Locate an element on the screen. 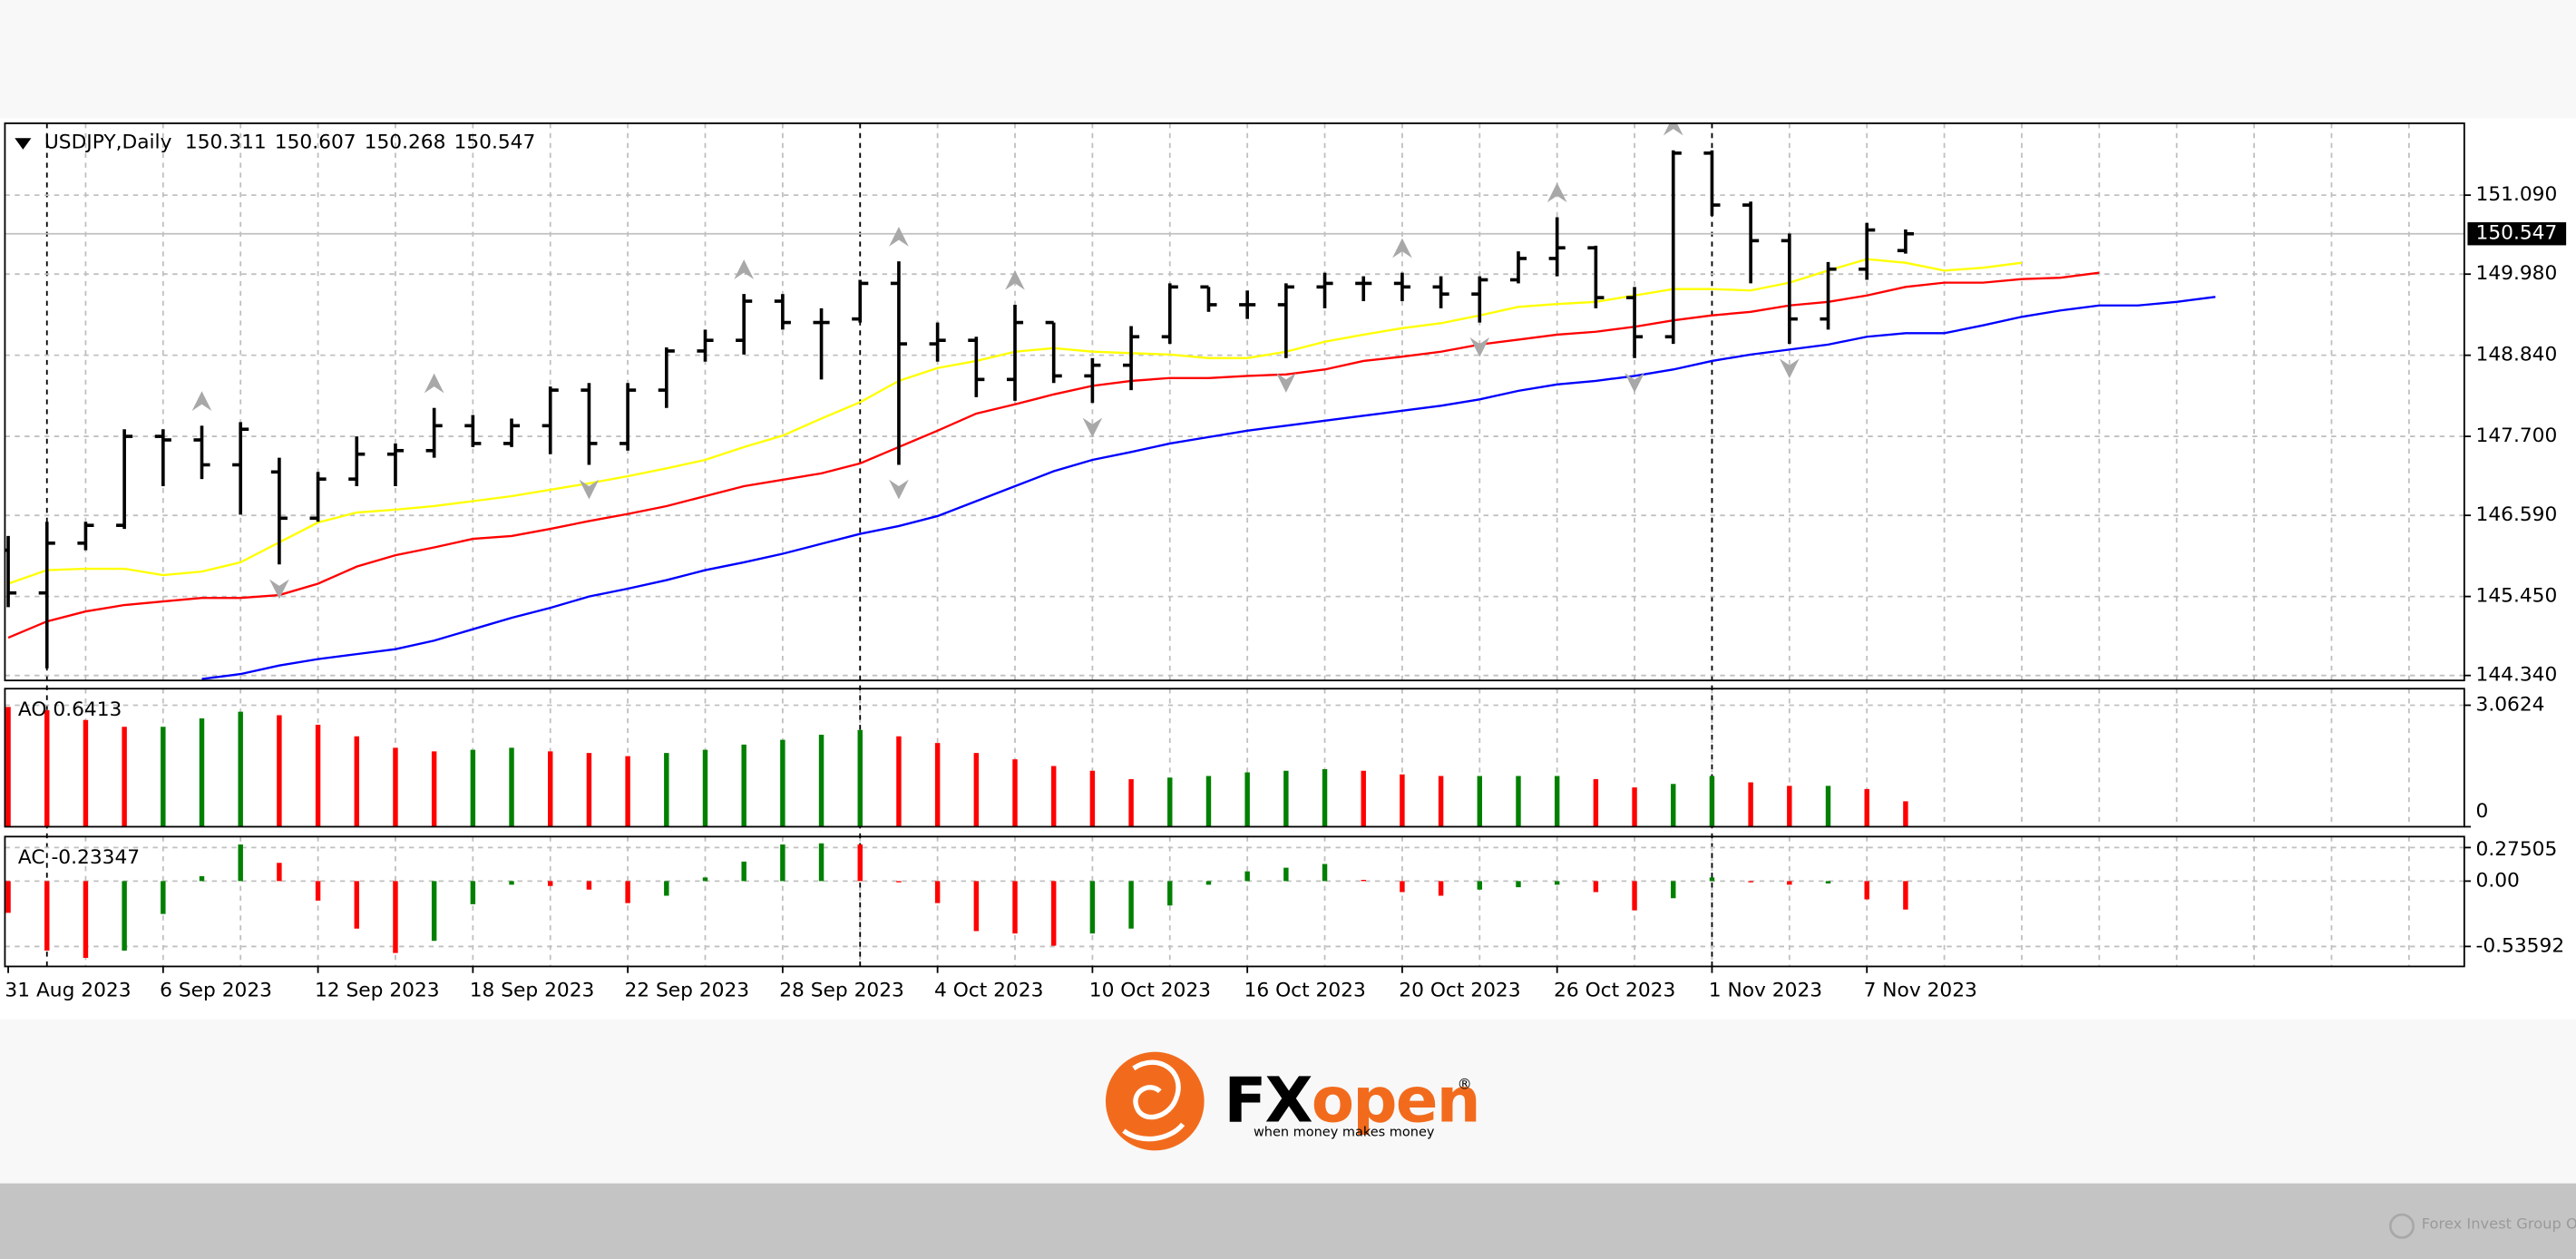  header-close: 150.547 is located at coordinates (495, 143).